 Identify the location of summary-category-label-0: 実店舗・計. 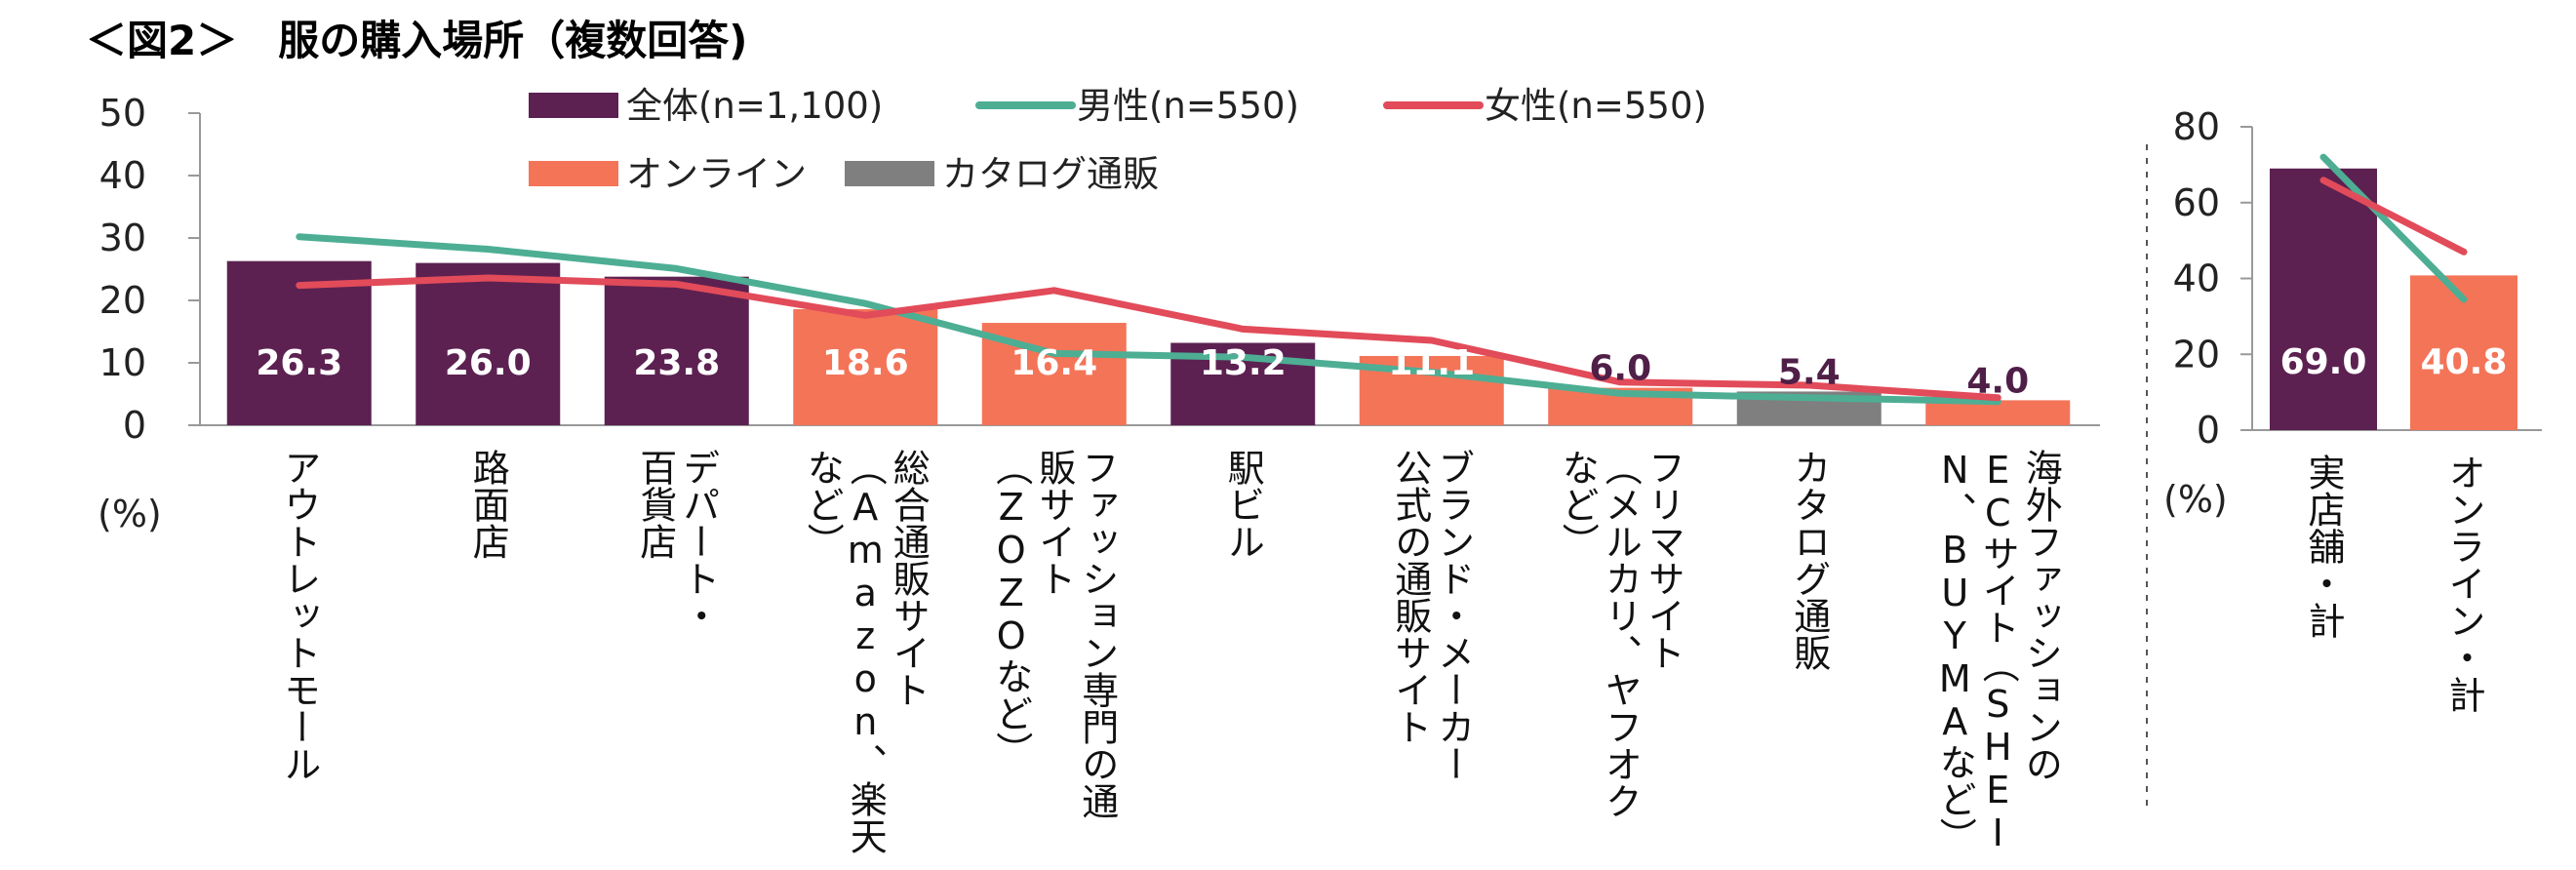
(2323, 546).